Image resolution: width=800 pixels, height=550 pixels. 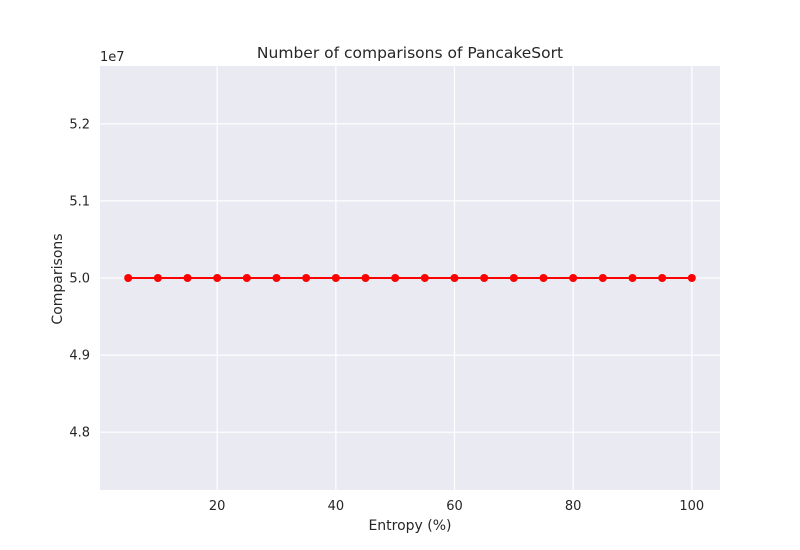 I want to click on x-tick-label: 40, so click(x=336, y=506).